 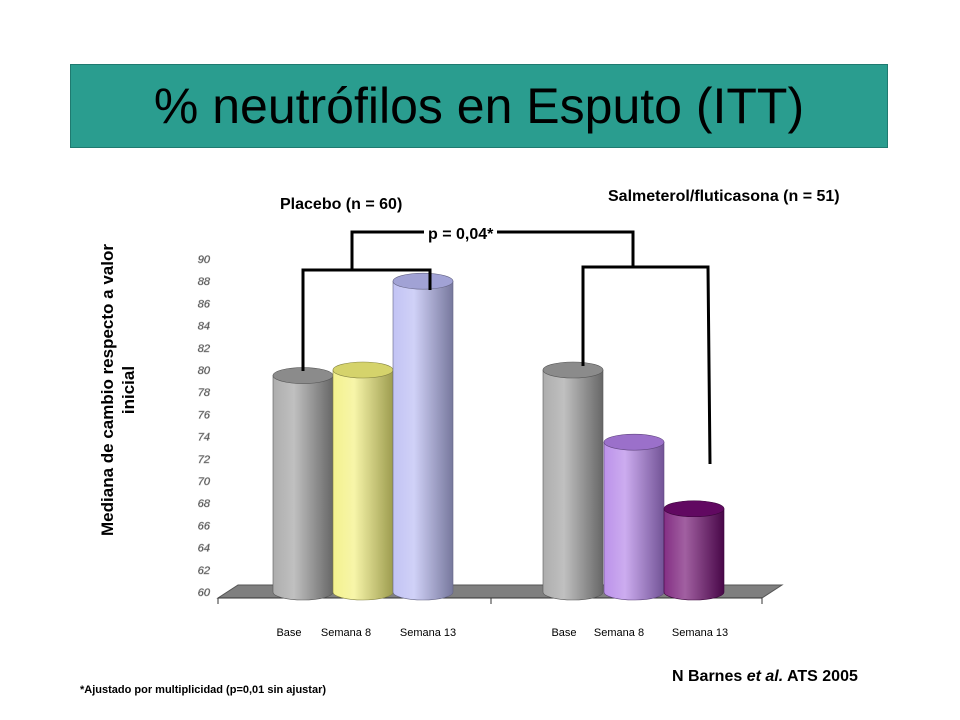 I want to click on y-tick-label: 60, so click(x=204, y=593).